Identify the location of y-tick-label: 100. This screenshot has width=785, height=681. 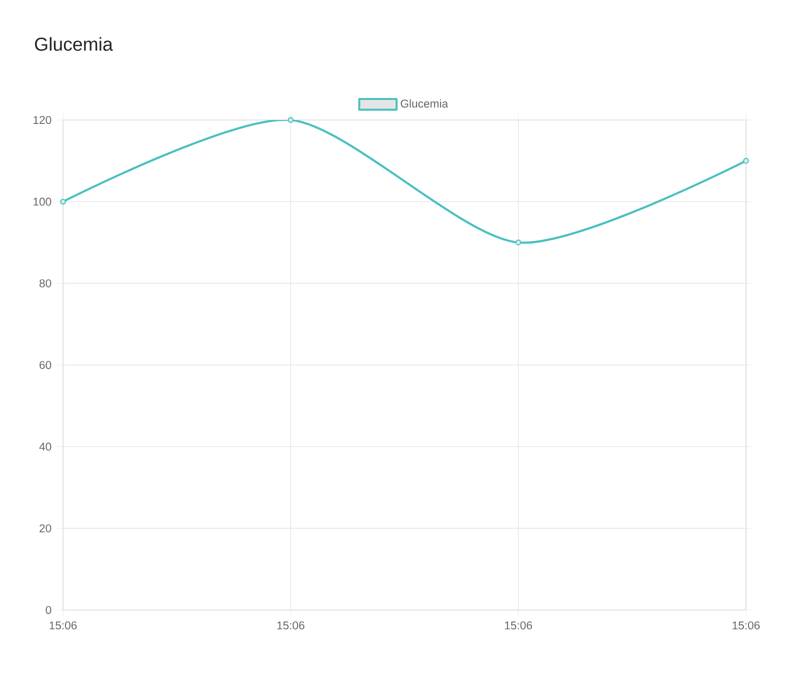
(43, 202).